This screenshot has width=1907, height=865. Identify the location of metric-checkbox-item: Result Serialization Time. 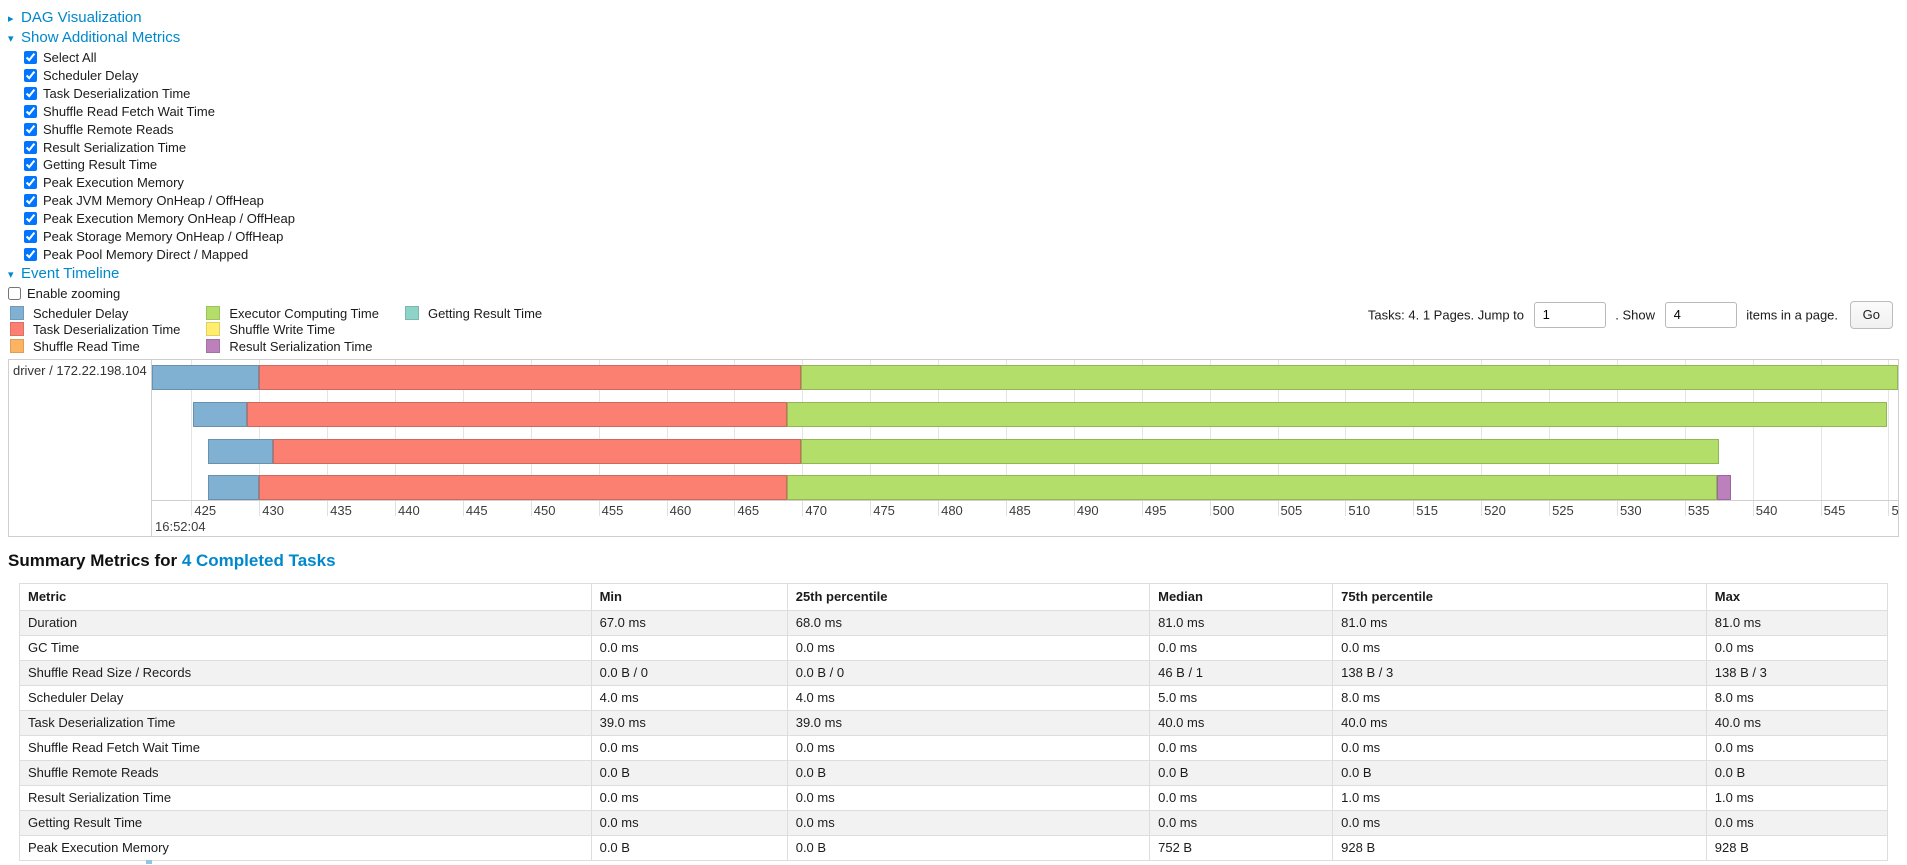
(961, 148).